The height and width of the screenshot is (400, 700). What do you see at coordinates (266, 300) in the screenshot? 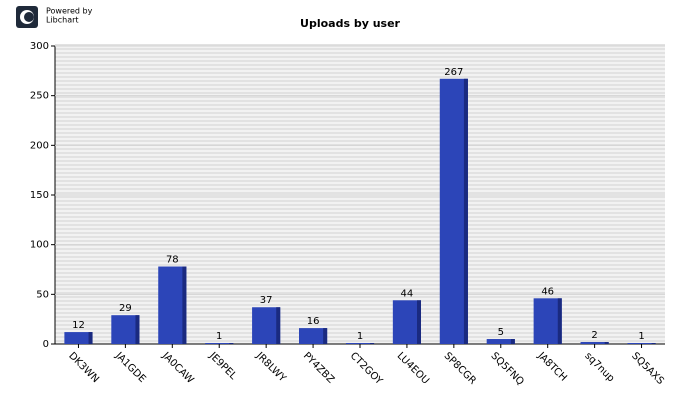
I see `data-label: 37` at bounding box center [266, 300].